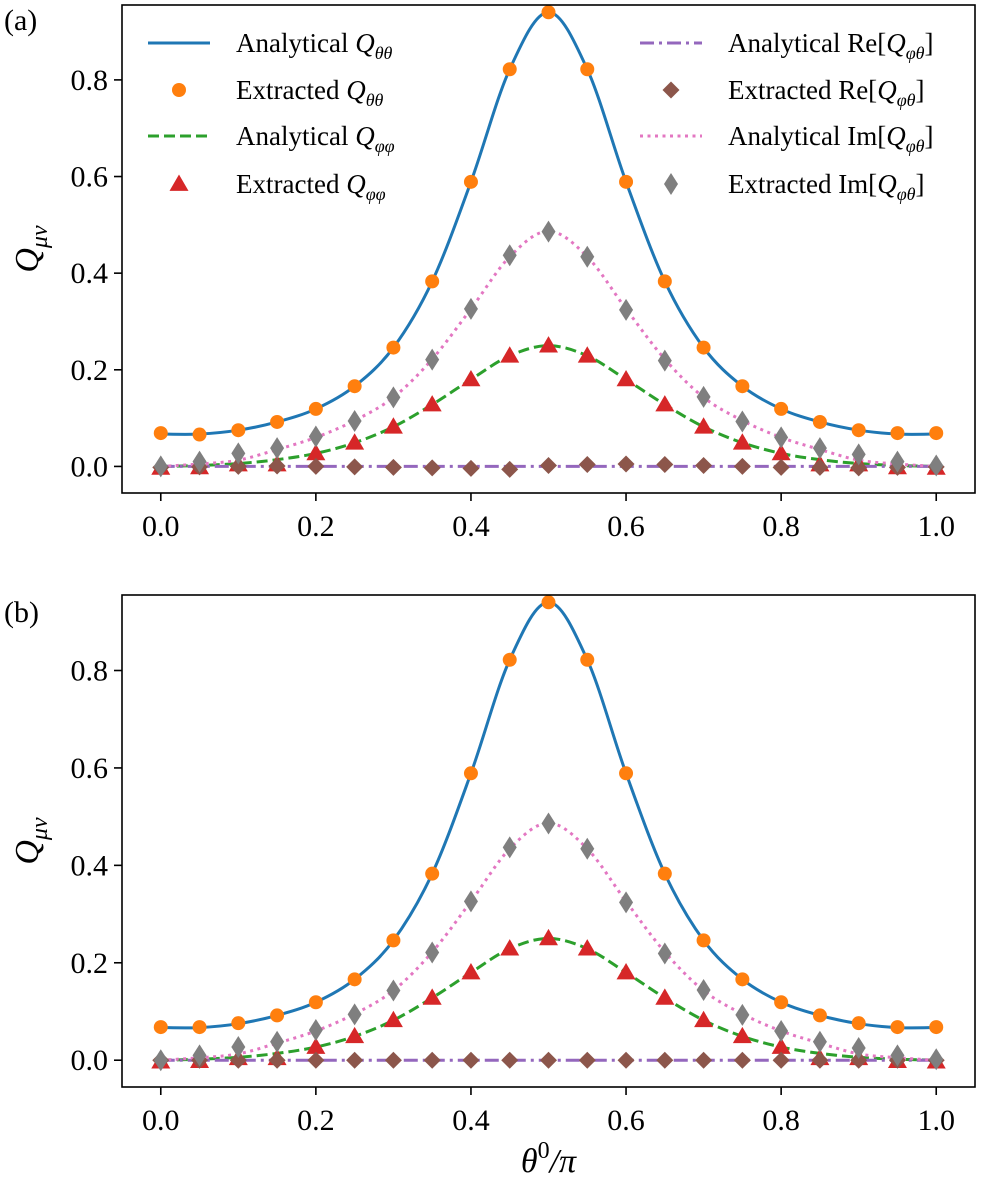  I want to click on y-tick-label: 0.0, so click(90, 466).